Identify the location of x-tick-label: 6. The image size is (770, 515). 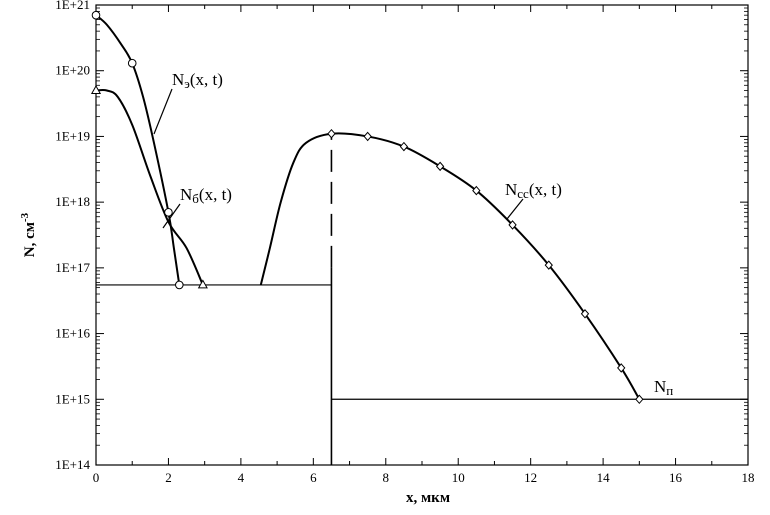
(313, 477).